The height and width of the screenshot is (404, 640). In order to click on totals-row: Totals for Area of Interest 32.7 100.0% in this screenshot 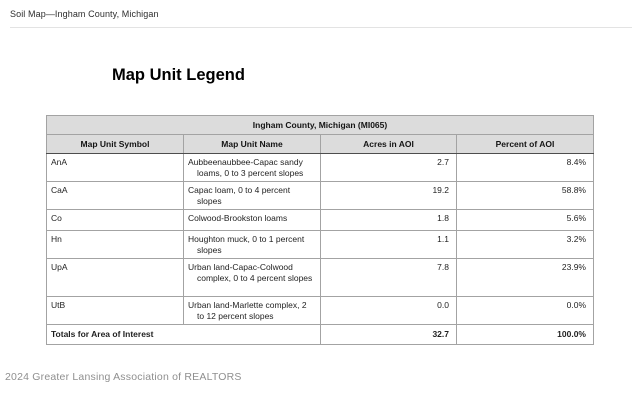, I will do `click(320, 334)`.